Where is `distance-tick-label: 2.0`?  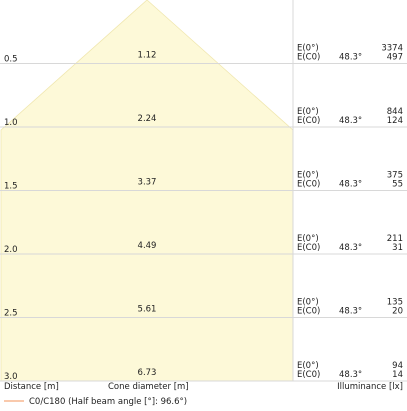 distance-tick-label: 2.0 is located at coordinates (11, 250).